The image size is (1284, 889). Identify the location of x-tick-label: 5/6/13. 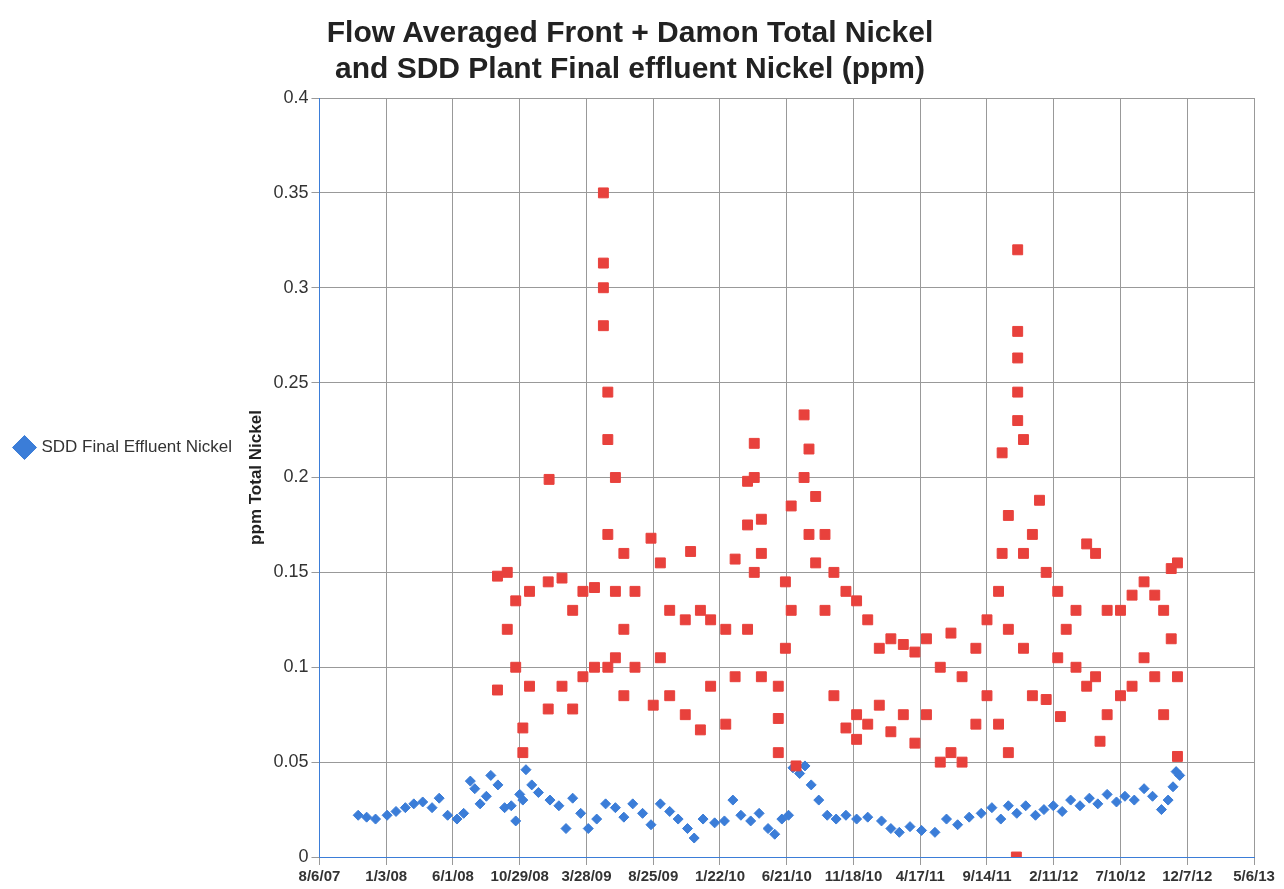
(1254, 876).